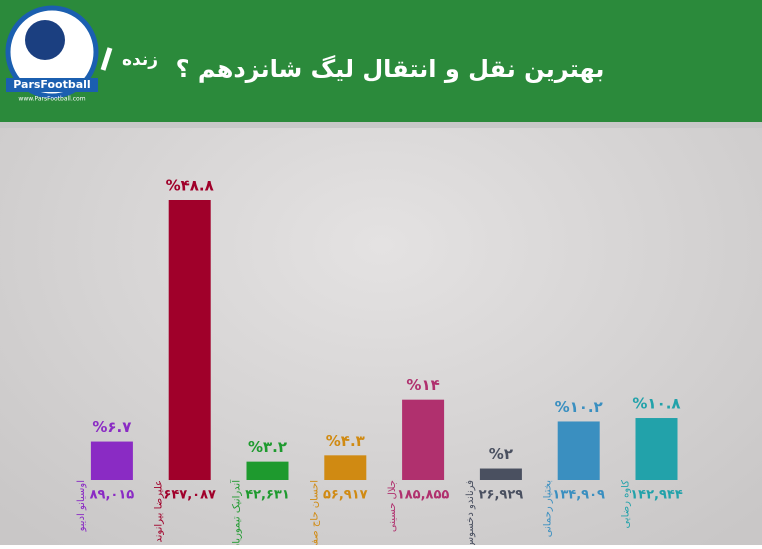 The height and width of the screenshot is (549, 762). Describe the element at coordinates (190, 186) in the screenshot. I see `value-label: %۴۸.۸` at that location.